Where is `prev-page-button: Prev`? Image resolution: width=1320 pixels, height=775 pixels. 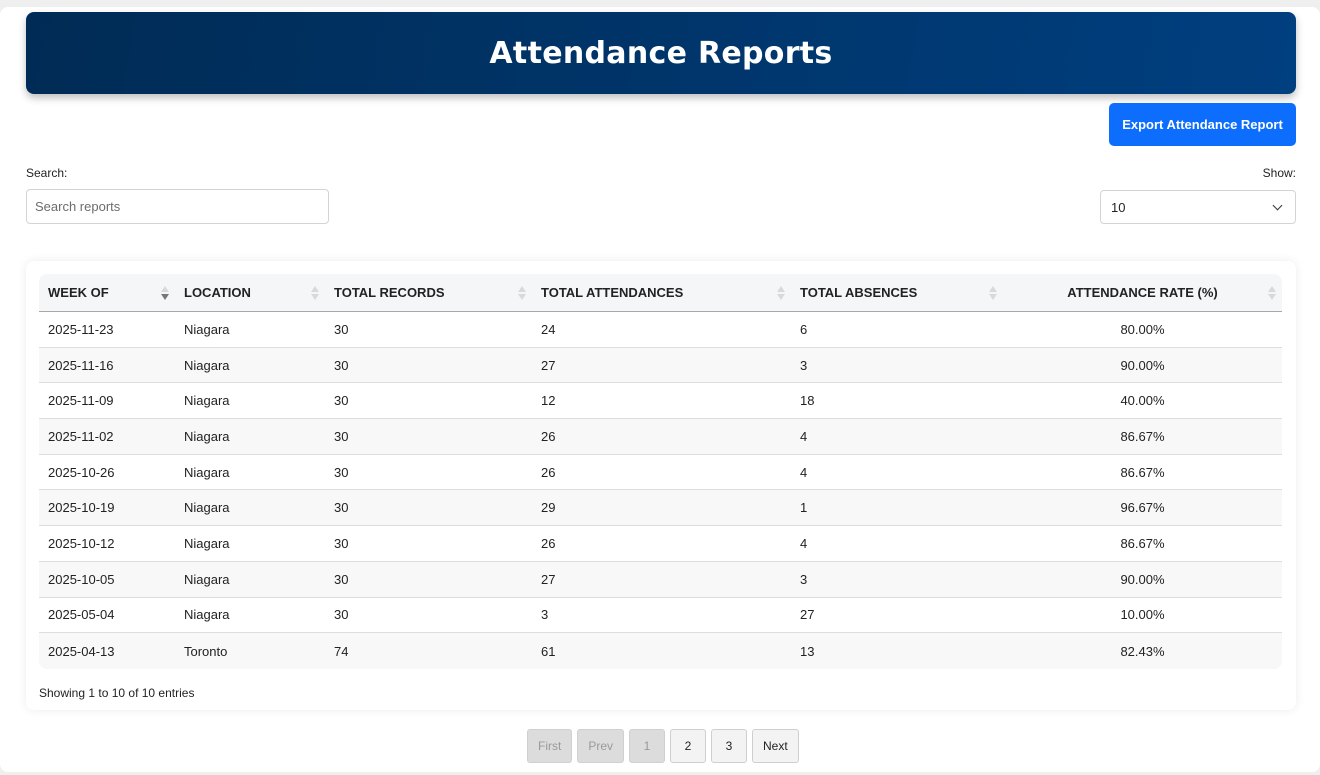 prev-page-button: Prev is located at coordinates (601, 746).